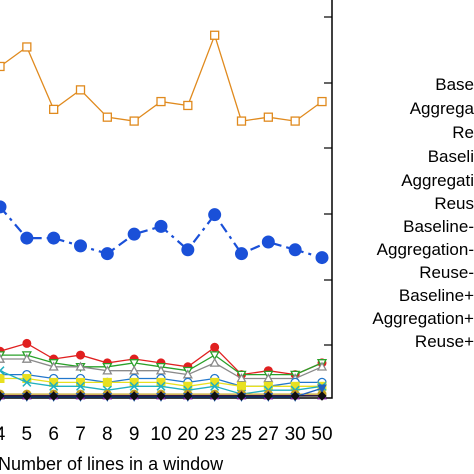 The image size is (474, 474). Describe the element at coordinates (295, 434) in the screenshot. I see `x-tick-label: 30` at that location.